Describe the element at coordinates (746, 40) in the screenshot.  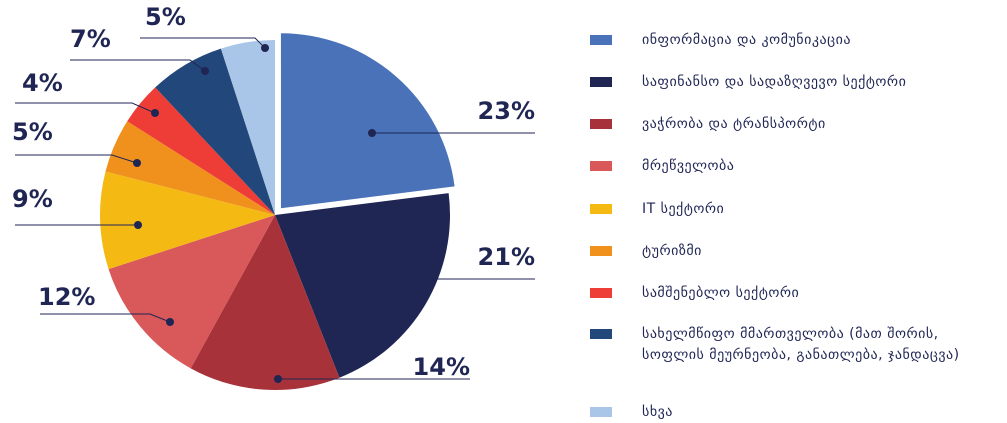
I see `legend-label: ინფორმაცია და კომუნიკაცია` at that location.